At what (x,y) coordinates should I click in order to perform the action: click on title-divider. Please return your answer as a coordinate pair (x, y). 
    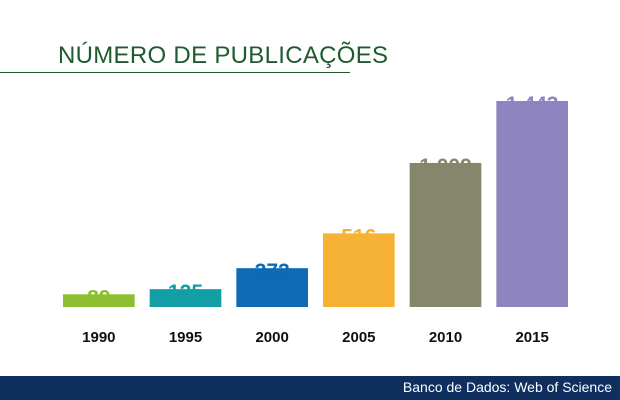
    Looking at the image, I should click on (175, 72).